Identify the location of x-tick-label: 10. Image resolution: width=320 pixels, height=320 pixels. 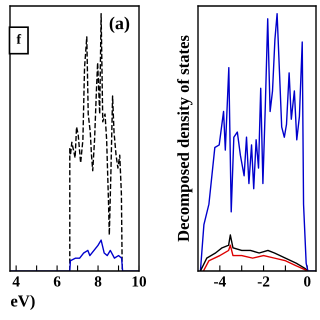
(139, 281).